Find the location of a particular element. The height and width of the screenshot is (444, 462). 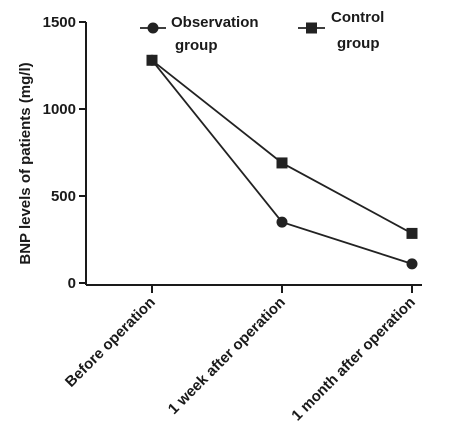

y-tick-label: 1500 is located at coordinates (59, 22).